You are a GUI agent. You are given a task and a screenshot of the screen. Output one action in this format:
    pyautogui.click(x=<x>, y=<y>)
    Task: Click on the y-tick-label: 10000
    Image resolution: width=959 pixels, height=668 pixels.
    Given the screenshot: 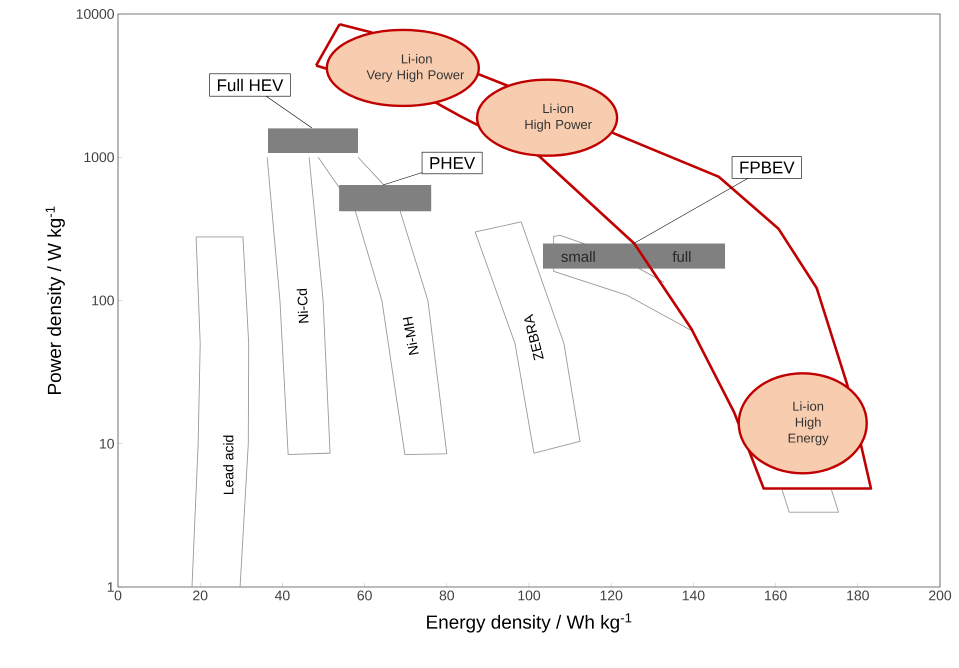 What is the action you would take?
    pyautogui.click(x=95, y=14)
    